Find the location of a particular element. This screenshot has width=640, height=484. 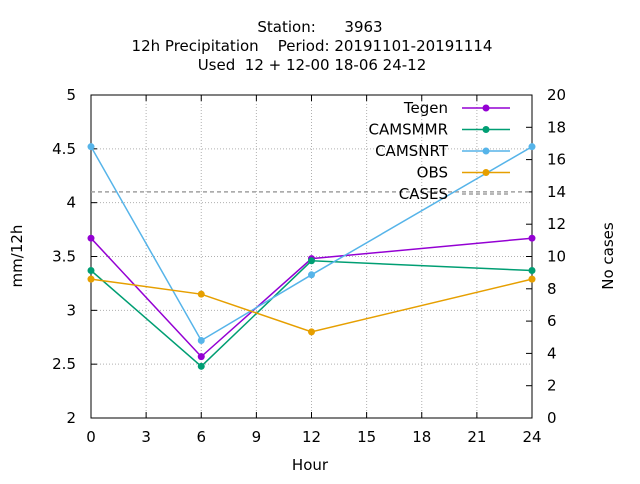

y-tick-label: 2.5 is located at coordinates (64, 364).